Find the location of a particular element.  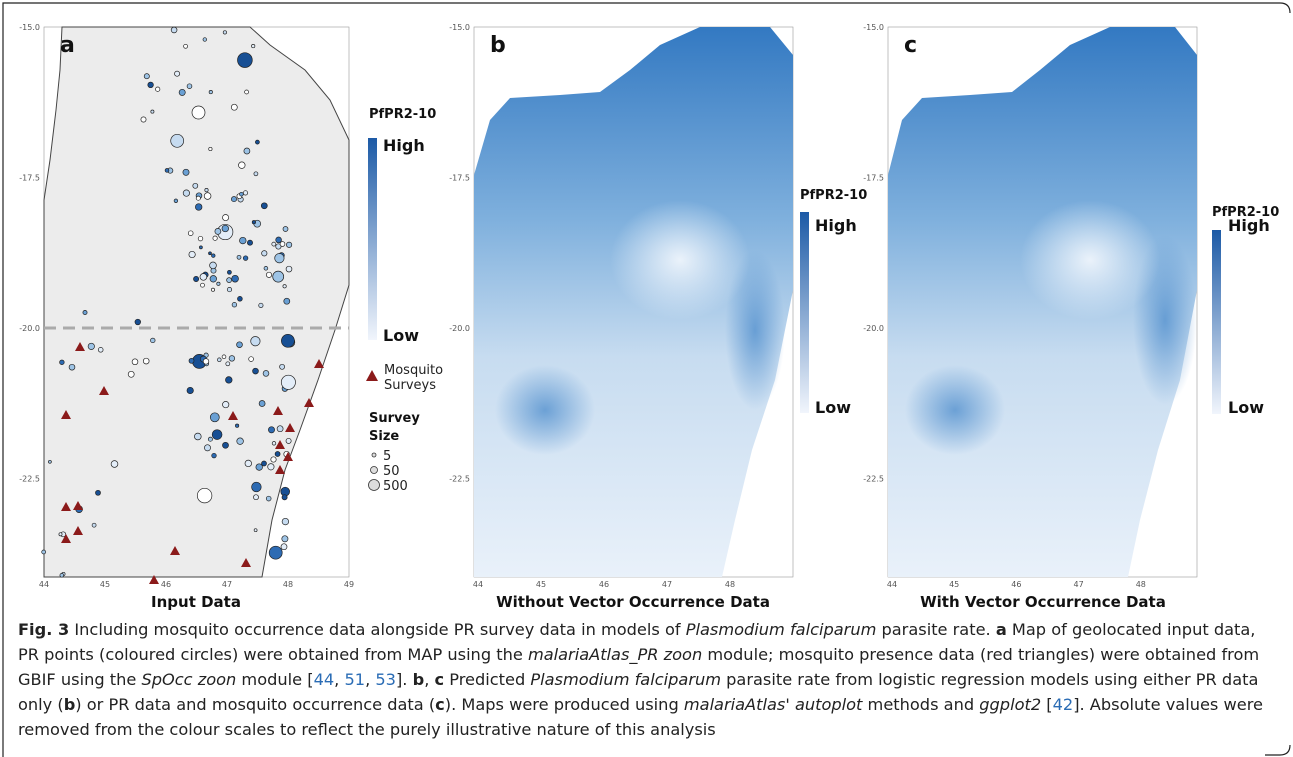

legend-label: Surveys is located at coordinates (410, 385).